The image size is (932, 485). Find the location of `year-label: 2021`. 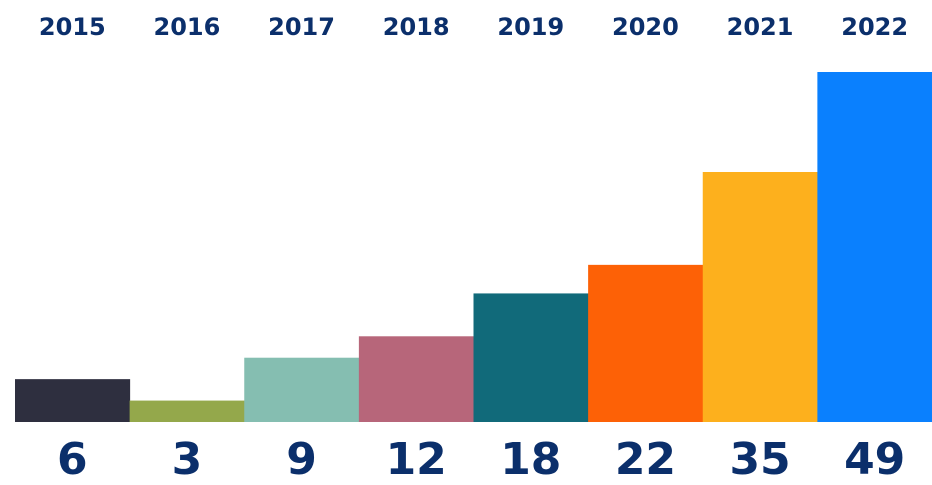

year-label: 2021 is located at coordinates (760, 27).